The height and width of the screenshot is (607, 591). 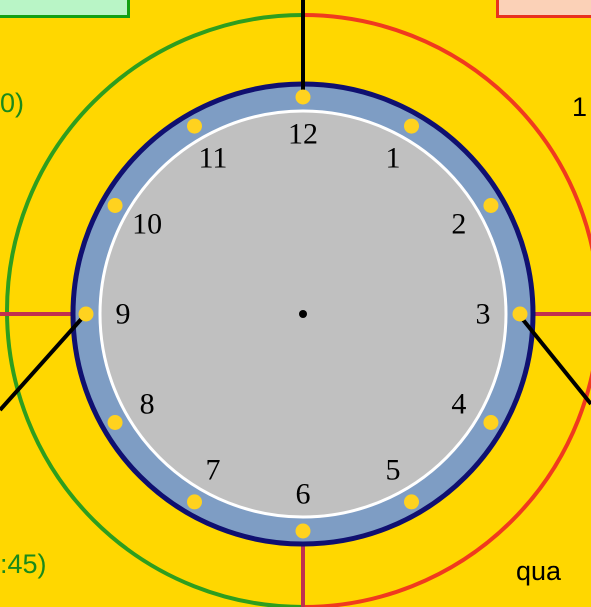 What do you see at coordinates (12, 103) in the screenshot?
I see `top-left-label-fragment: 0)` at bounding box center [12, 103].